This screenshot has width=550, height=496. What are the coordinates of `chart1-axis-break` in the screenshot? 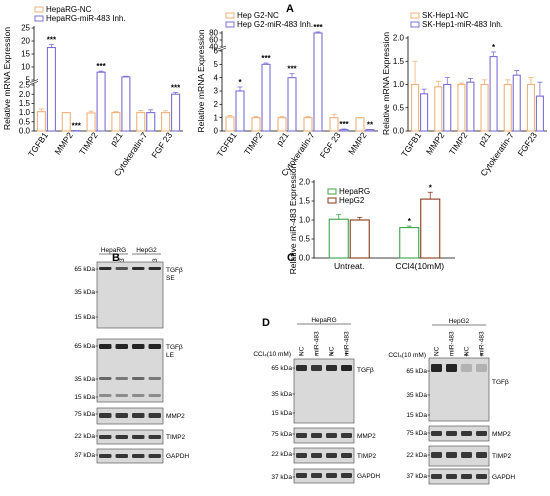 It's located at (222, 47).